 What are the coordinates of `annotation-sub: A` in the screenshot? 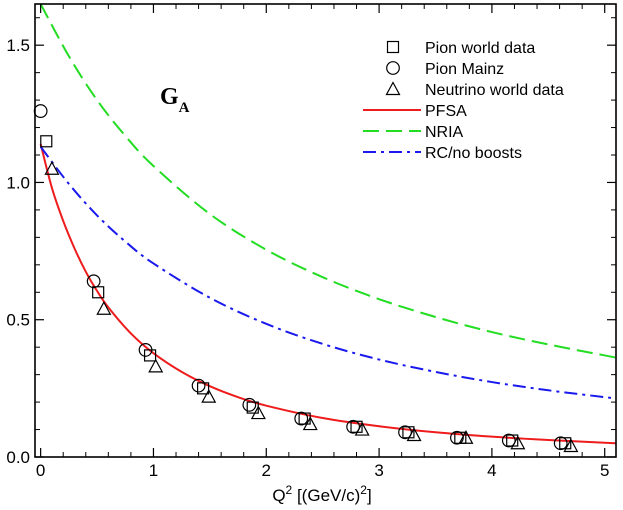 It's located at (184, 108).